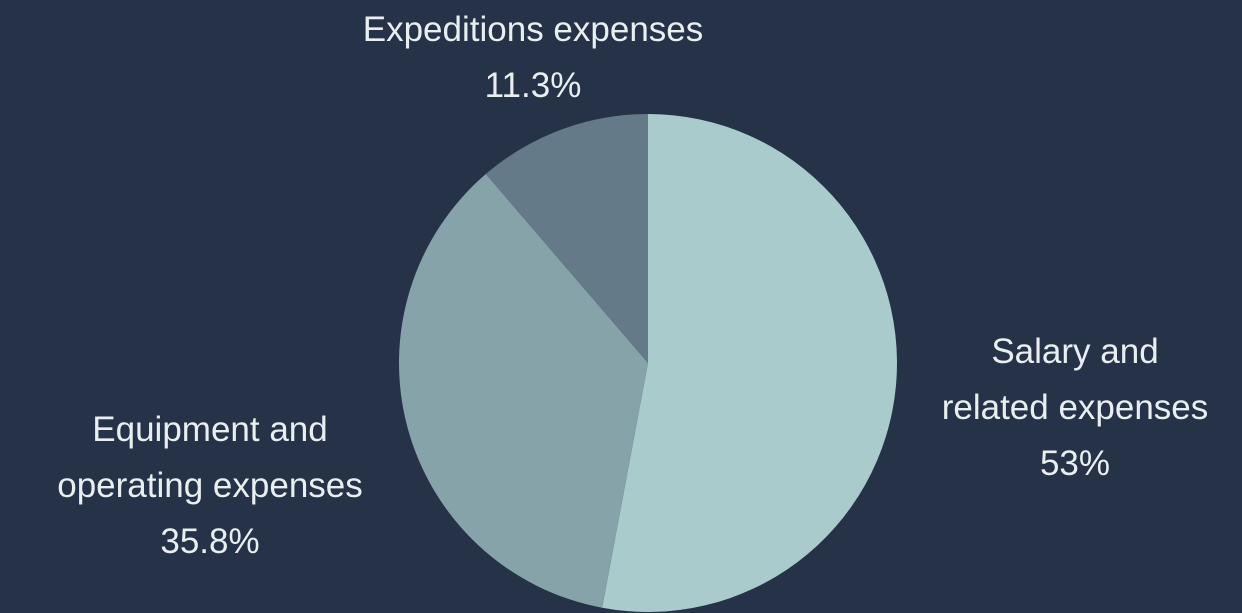  What do you see at coordinates (533, 29) in the screenshot?
I see `category-label: Expeditions expenses` at bounding box center [533, 29].